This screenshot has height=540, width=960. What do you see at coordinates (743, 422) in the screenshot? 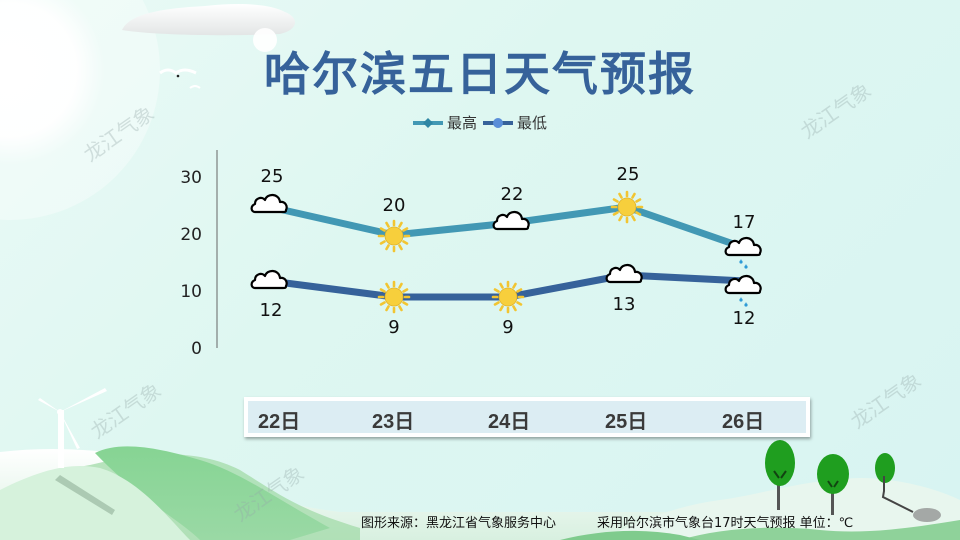
I see `date-label: 26日` at bounding box center [743, 422].